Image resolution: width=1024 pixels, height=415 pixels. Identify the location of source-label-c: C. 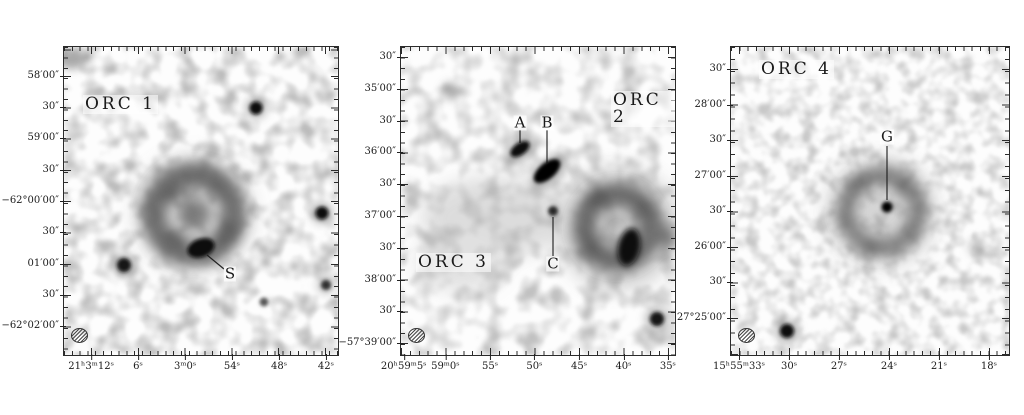
(553, 263).